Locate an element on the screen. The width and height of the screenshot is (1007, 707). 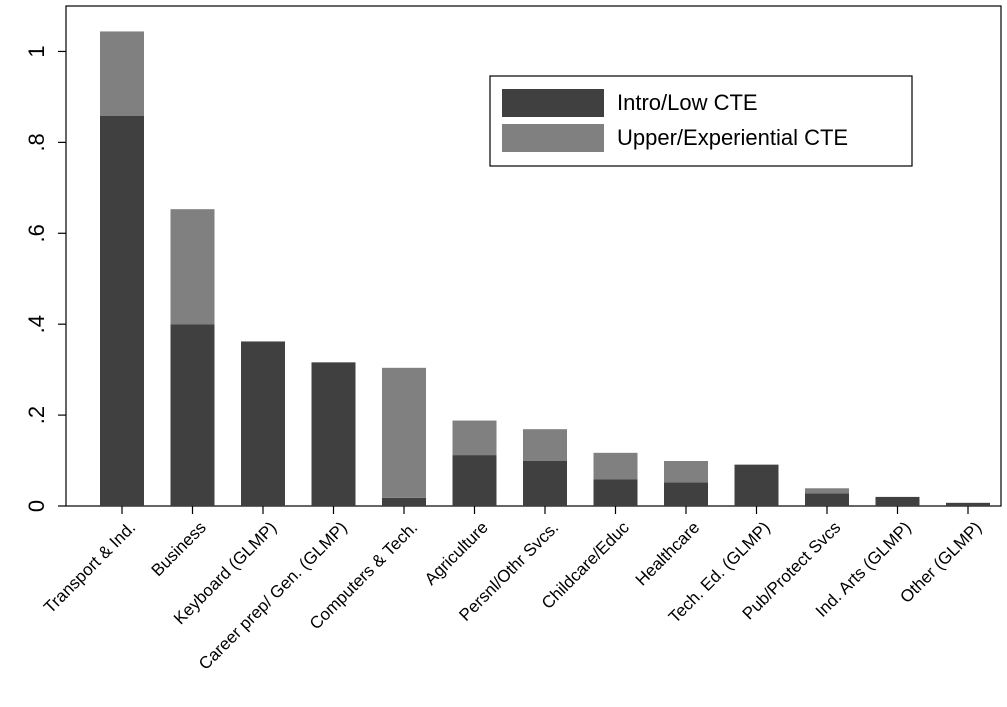
y-tick-label: .8 is located at coordinates (36, 142).